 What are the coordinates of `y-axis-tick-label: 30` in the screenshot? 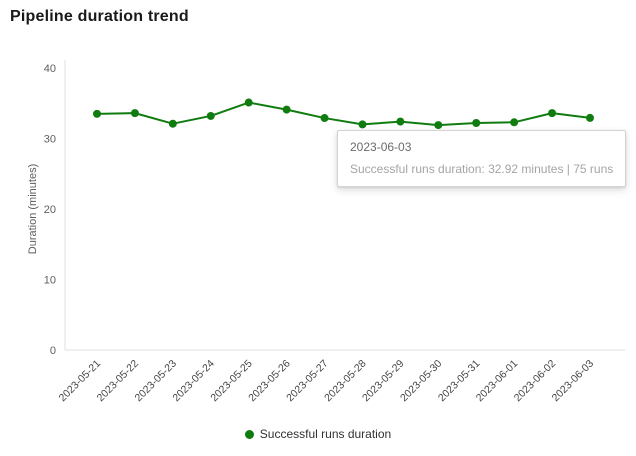 It's located at (50, 140).